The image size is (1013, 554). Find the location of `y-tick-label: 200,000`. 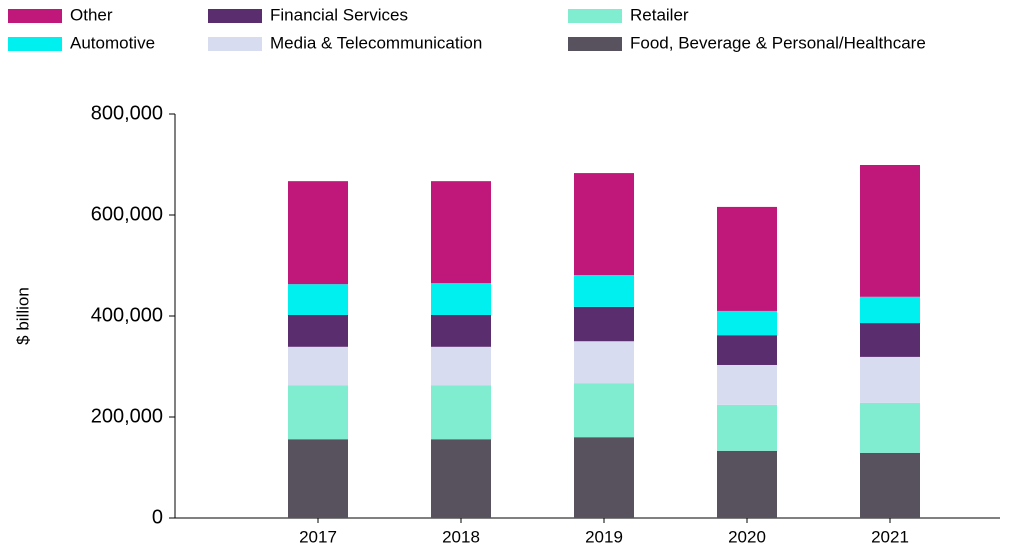

y-tick-label: 200,000 is located at coordinates (127, 416).